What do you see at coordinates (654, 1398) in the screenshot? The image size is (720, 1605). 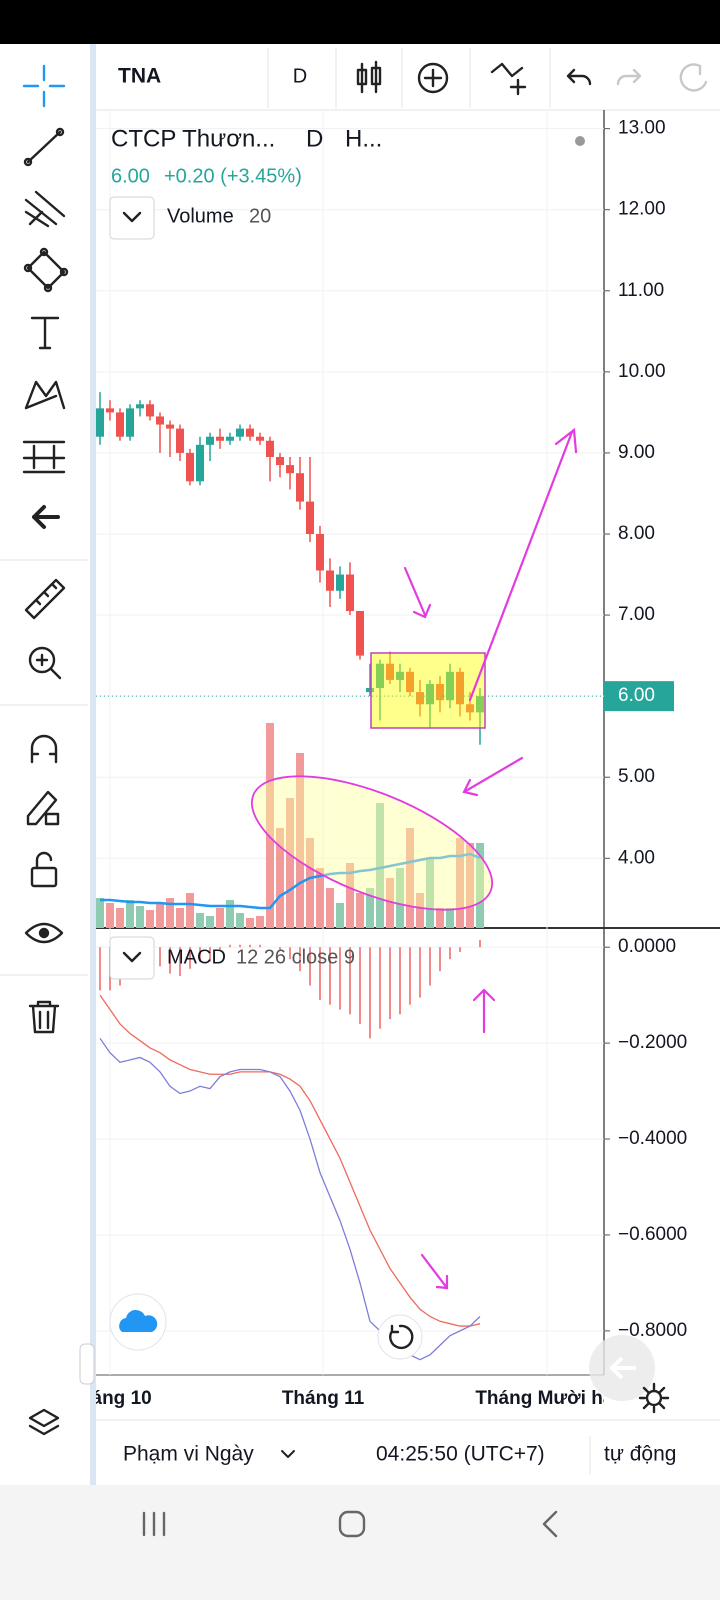 I see `settings-button` at bounding box center [654, 1398].